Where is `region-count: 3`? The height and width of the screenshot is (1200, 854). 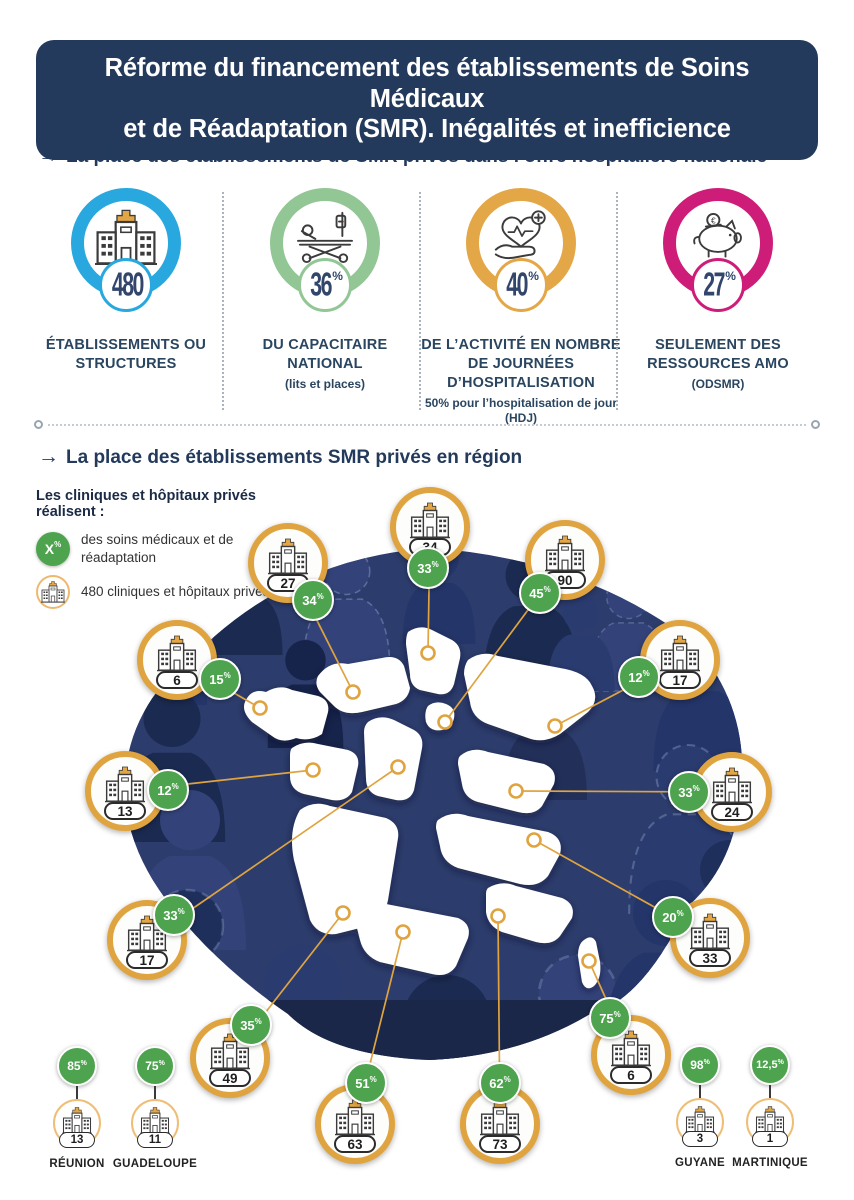 region-count: 3 is located at coordinates (700, 1139).